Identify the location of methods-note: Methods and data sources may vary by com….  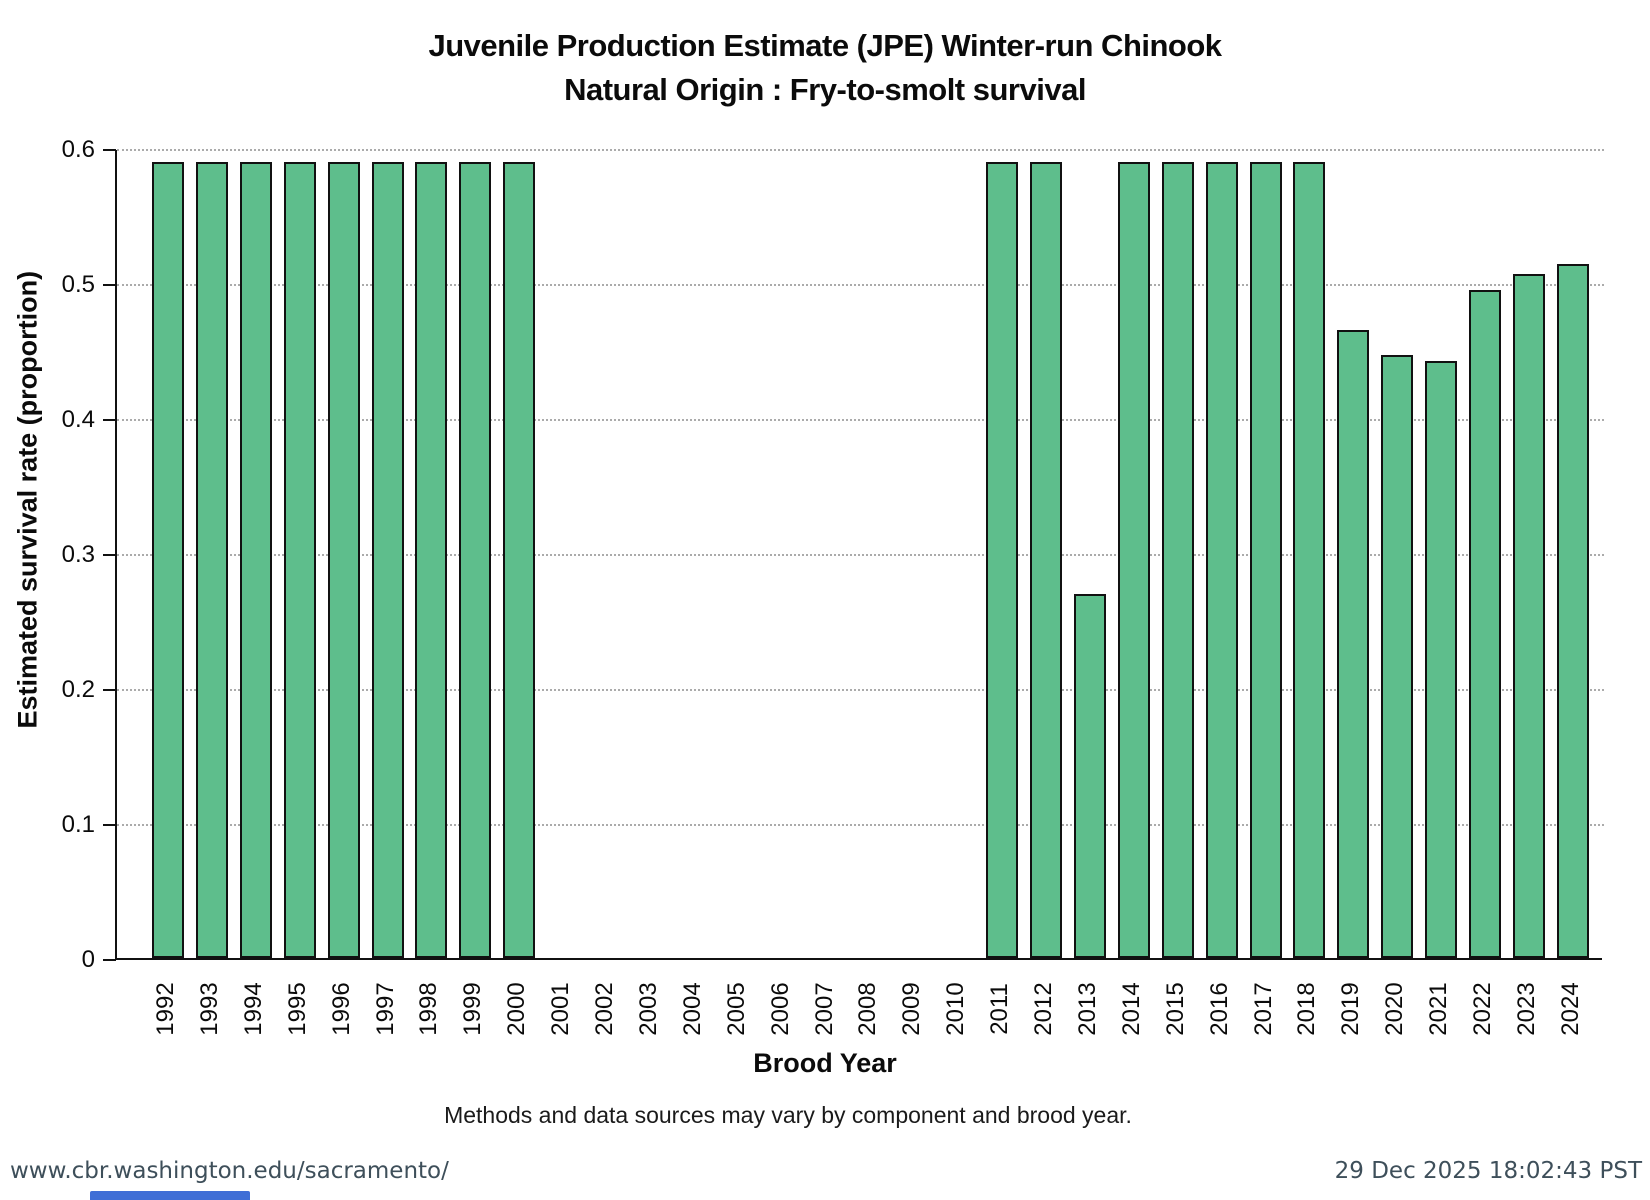
(788, 1115).